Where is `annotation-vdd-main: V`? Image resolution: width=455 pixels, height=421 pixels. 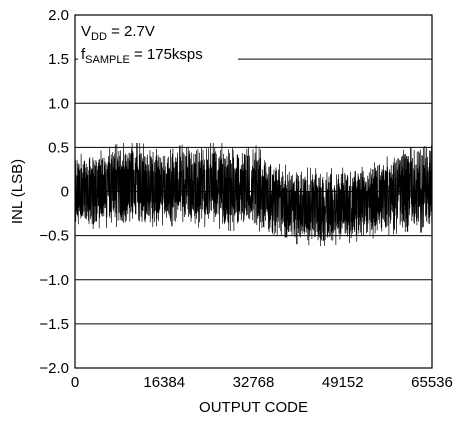
annotation-vdd-main: V is located at coordinates (86, 31).